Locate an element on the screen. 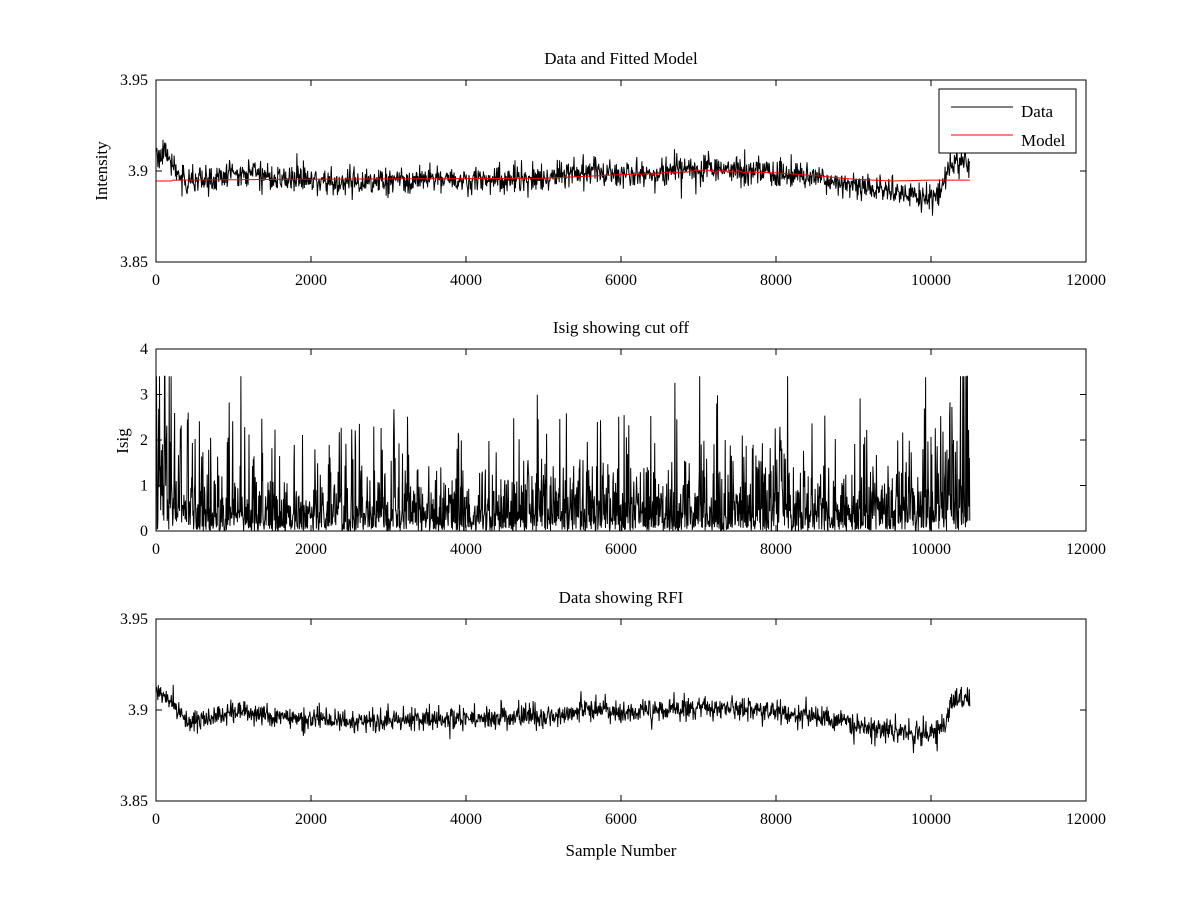  x-axis-label: Sample Number is located at coordinates (621, 850).